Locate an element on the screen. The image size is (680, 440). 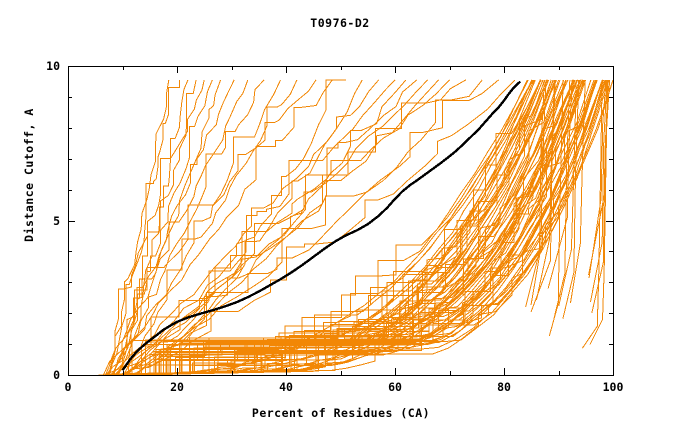
y-tick-label: 0 is located at coordinates (56, 375).